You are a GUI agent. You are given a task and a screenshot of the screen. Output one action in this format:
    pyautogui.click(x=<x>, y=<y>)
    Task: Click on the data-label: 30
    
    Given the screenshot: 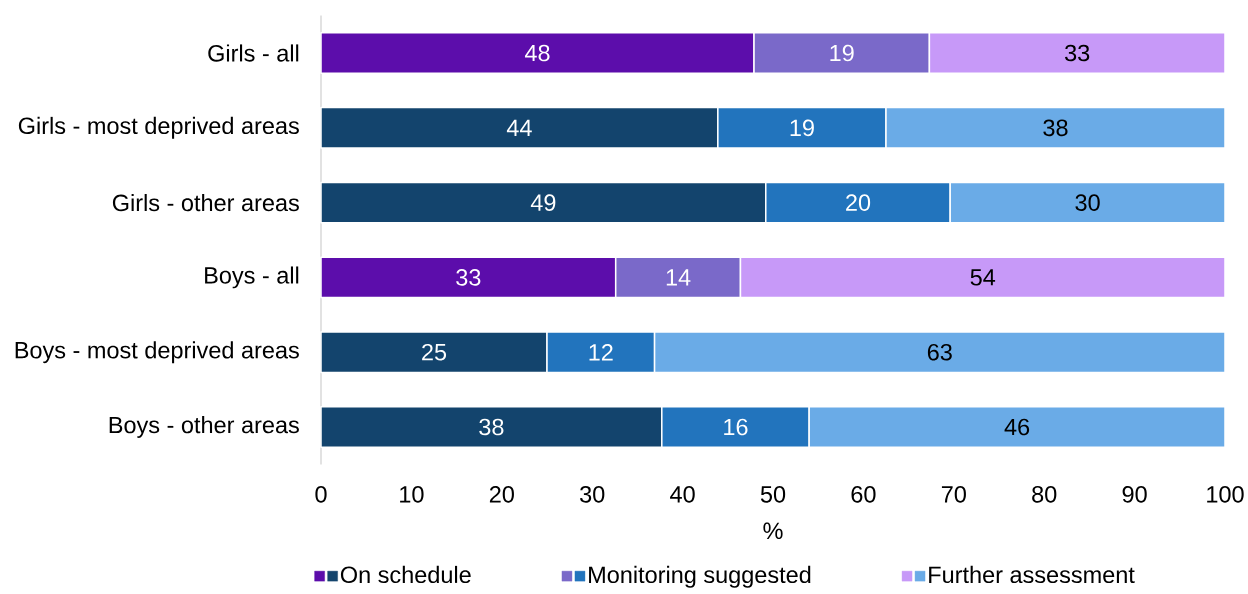 What is the action you would take?
    pyautogui.click(x=1087, y=202)
    